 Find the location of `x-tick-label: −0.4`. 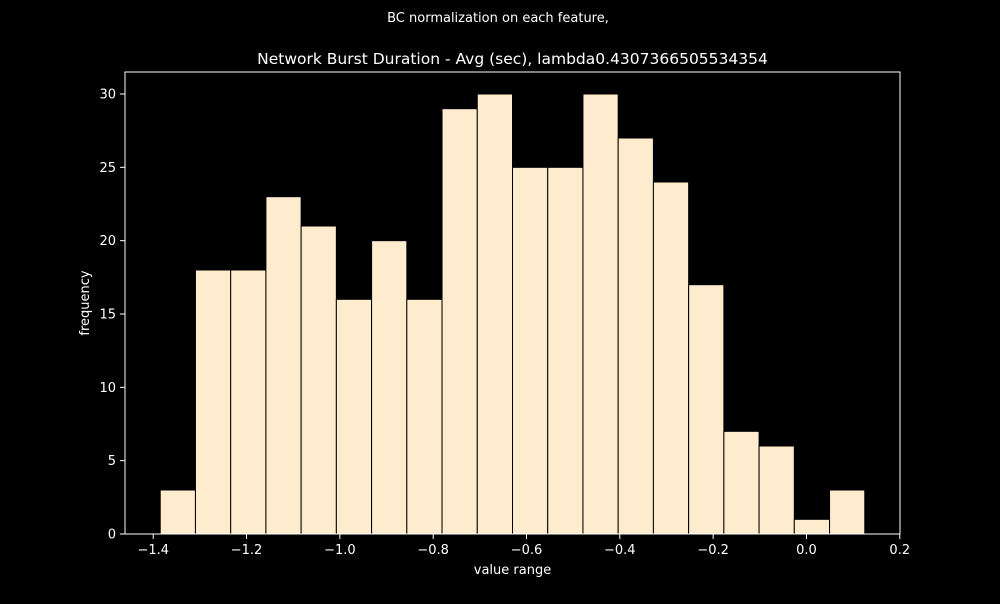

x-tick-label: −0.4 is located at coordinates (620, 550).